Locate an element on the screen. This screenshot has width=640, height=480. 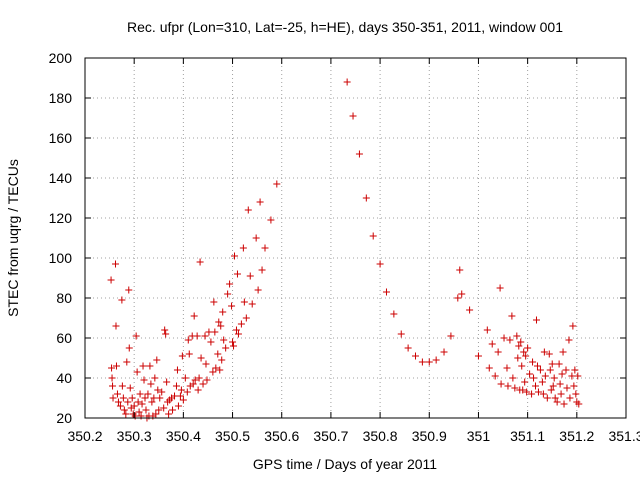
x-tick-label: 350.4 is located at coordinates (183, 436).